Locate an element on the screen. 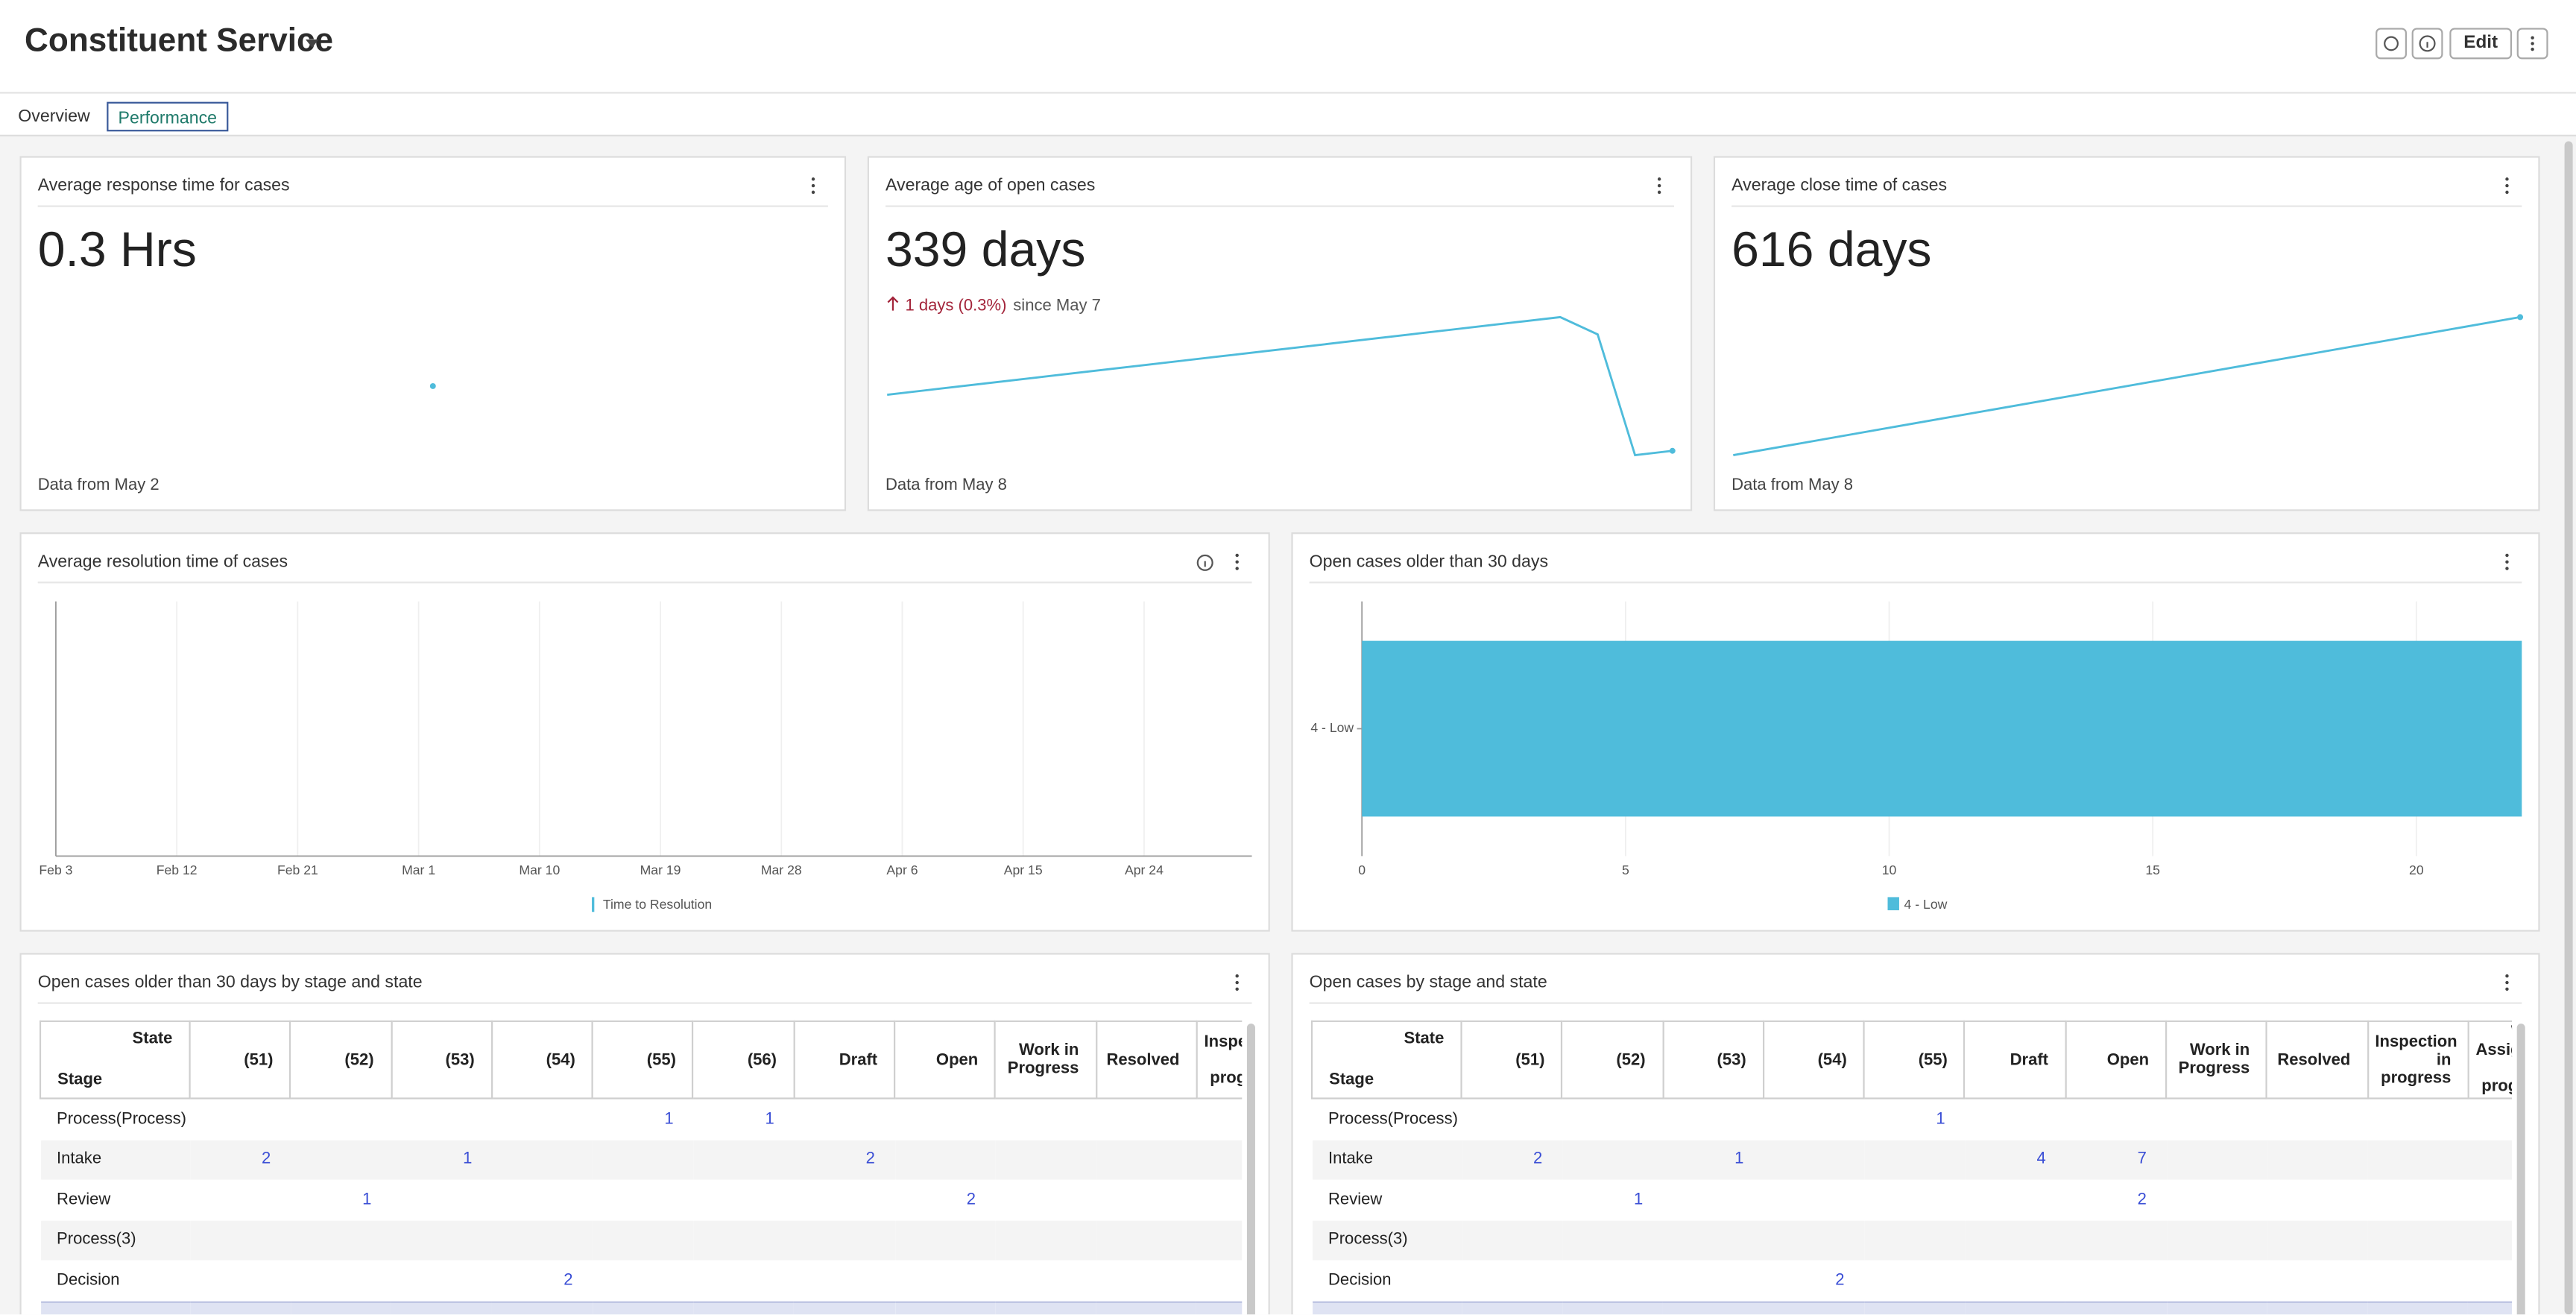  kpi-change-line: 1 days (0.3%) since May 7 is located at coordinates (993, 306).